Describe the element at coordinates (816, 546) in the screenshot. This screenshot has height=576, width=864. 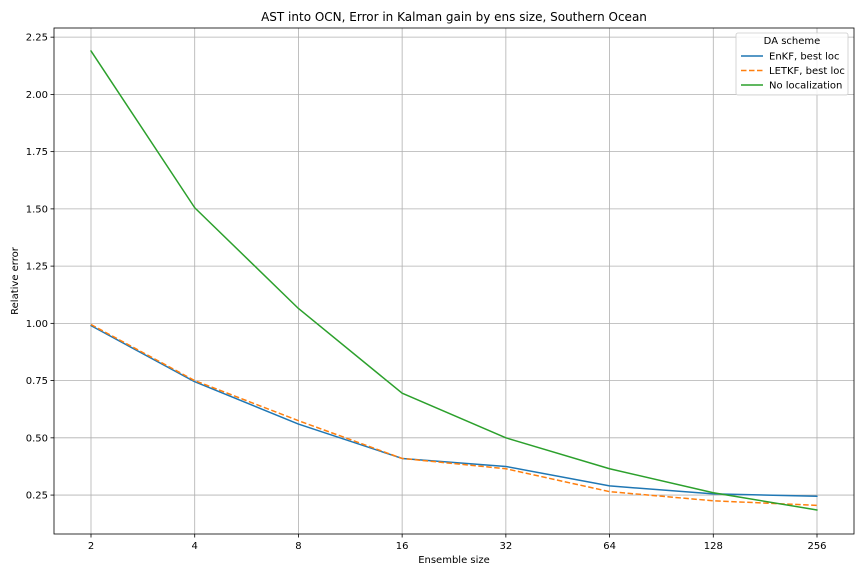
I see `x-tick-label: 256` at that location.